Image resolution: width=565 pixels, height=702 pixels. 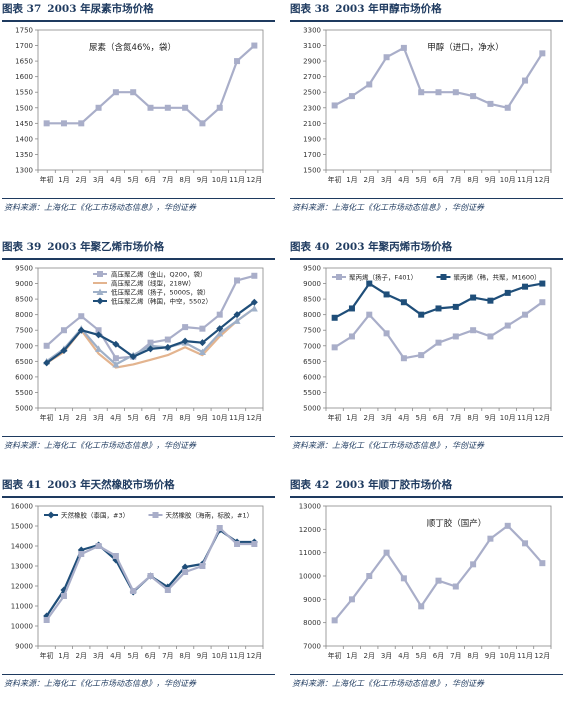 I want to click on y-tick-label: 1900, so click(x=312, y=139).